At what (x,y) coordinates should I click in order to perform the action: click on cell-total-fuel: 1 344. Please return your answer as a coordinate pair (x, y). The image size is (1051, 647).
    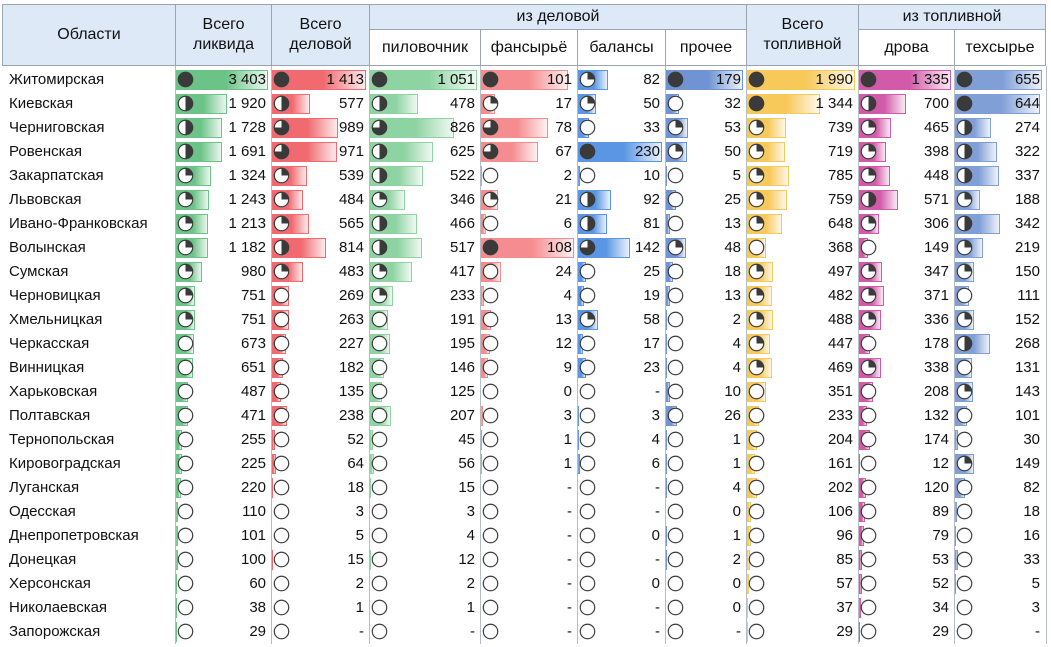
    Looking at the image, I should click on (802, 104).